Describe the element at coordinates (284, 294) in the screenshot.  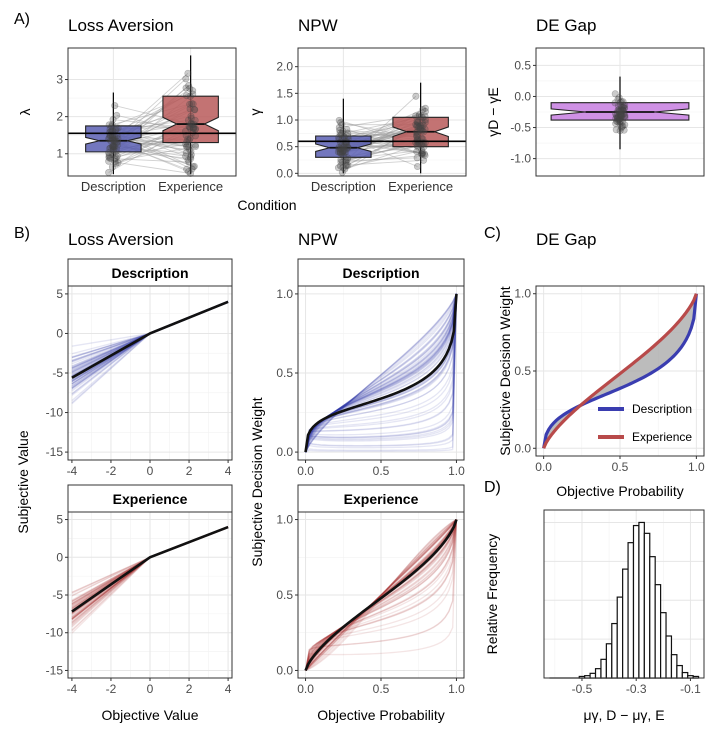
I see `panel-b-npw-description-ytick-label: 1.0` at that location.